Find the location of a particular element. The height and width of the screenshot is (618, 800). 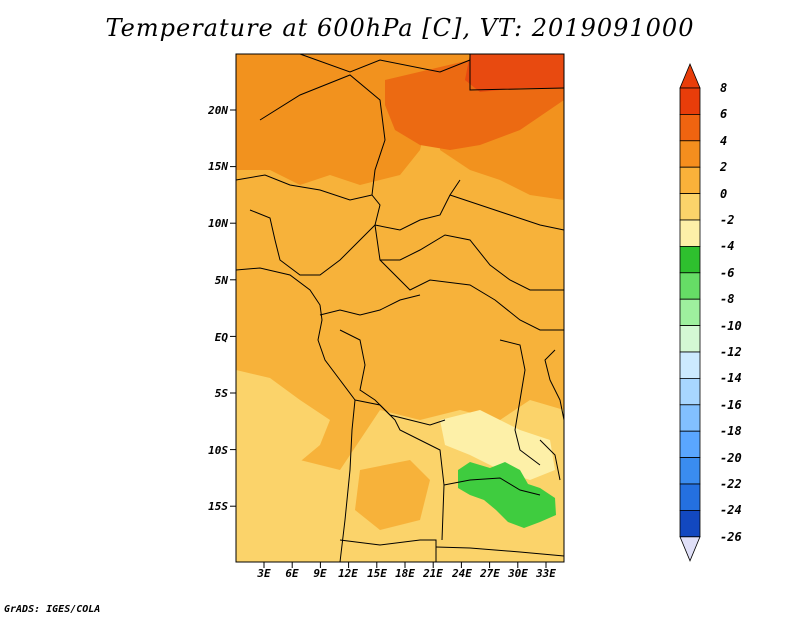

colorbar-label: -6 is located at coordinates (727, 272).